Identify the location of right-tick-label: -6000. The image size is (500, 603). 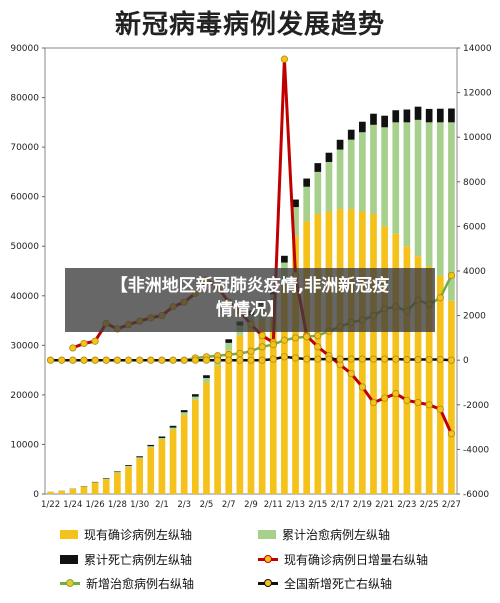
(476, 495).